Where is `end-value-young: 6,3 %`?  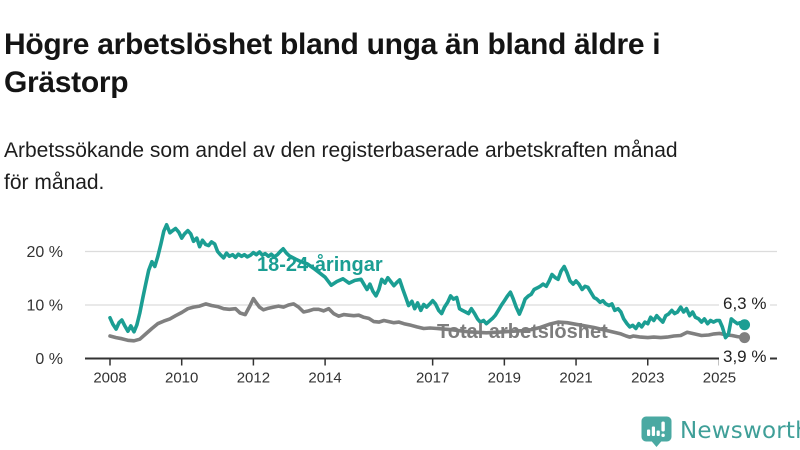 end-value-young: 6,3 % is located at coordinates (745, 304).